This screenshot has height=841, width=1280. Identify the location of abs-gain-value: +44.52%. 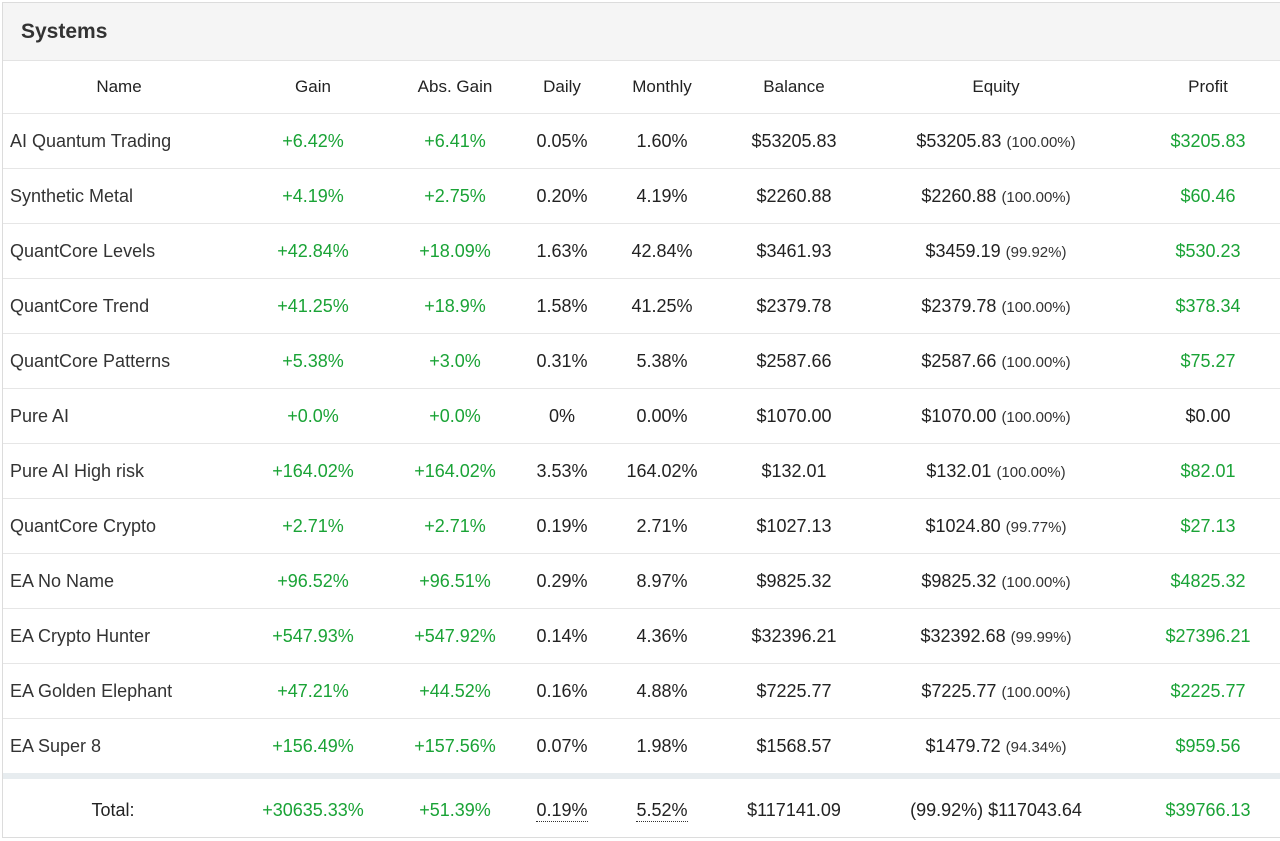
(455, 691).